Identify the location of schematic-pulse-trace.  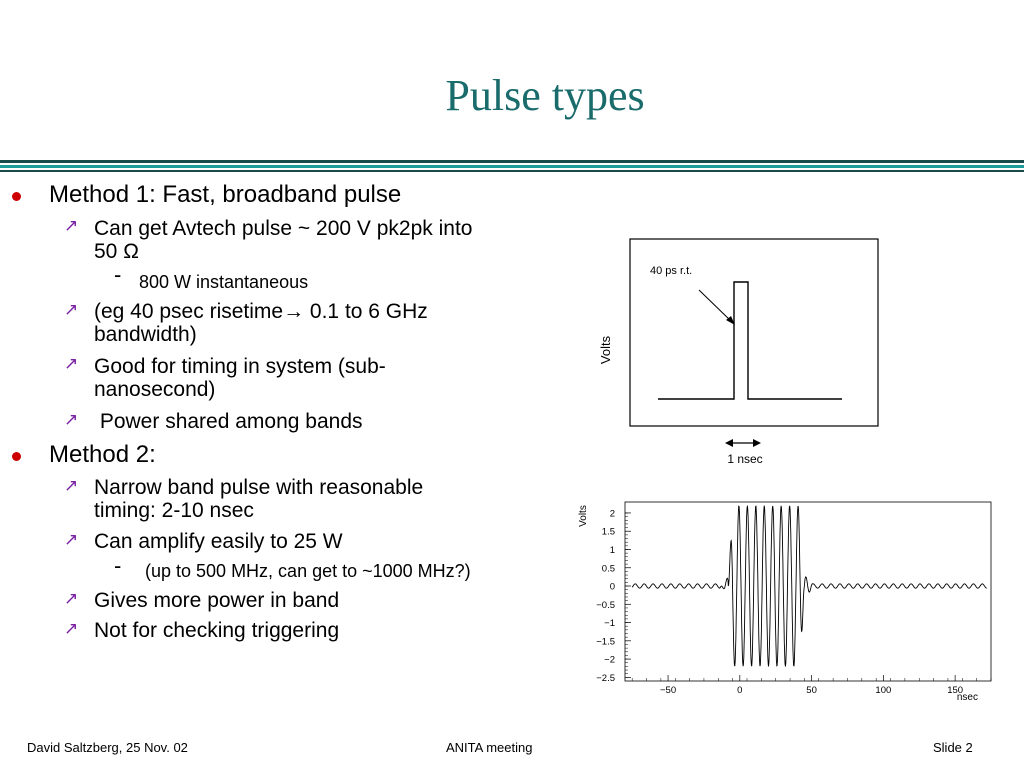
(750, 340).